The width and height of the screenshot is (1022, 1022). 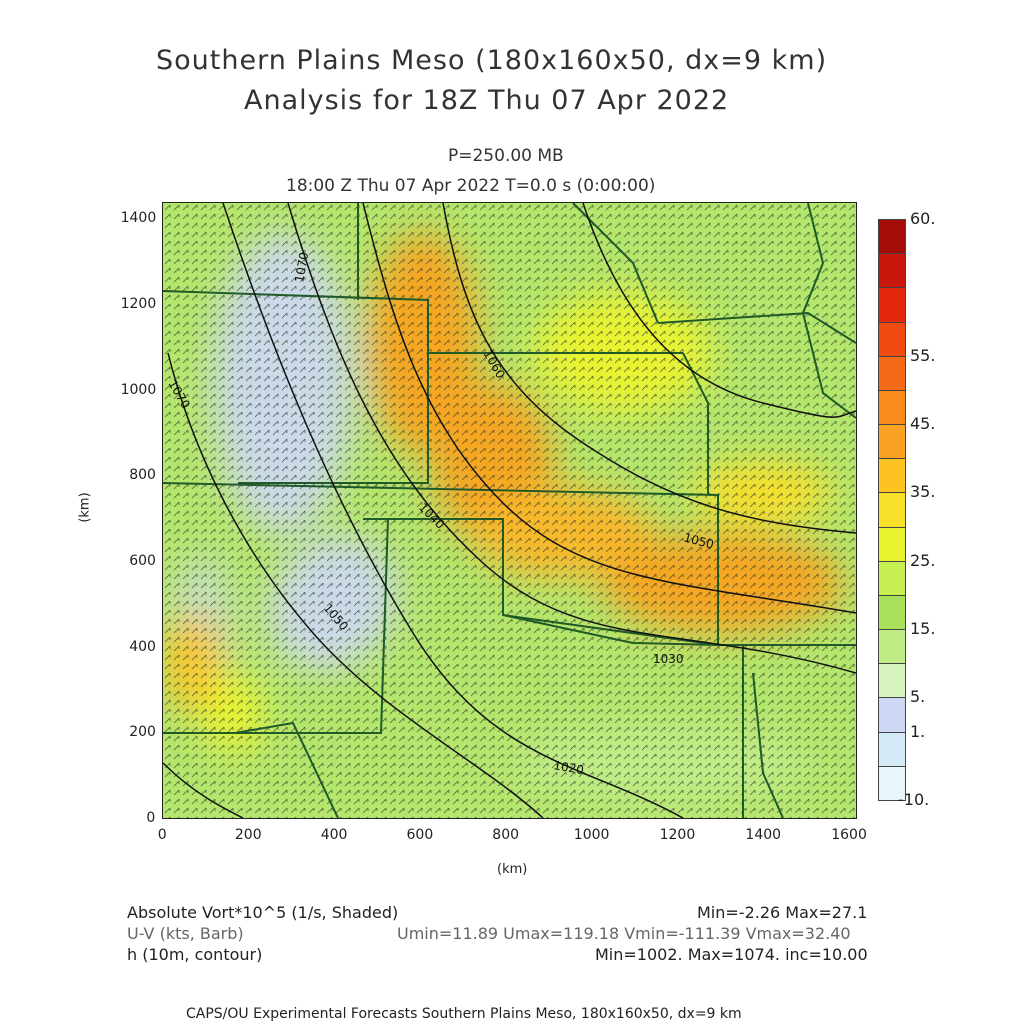 I want to click on x-tick-label: 800, so click(x=506, y=835).